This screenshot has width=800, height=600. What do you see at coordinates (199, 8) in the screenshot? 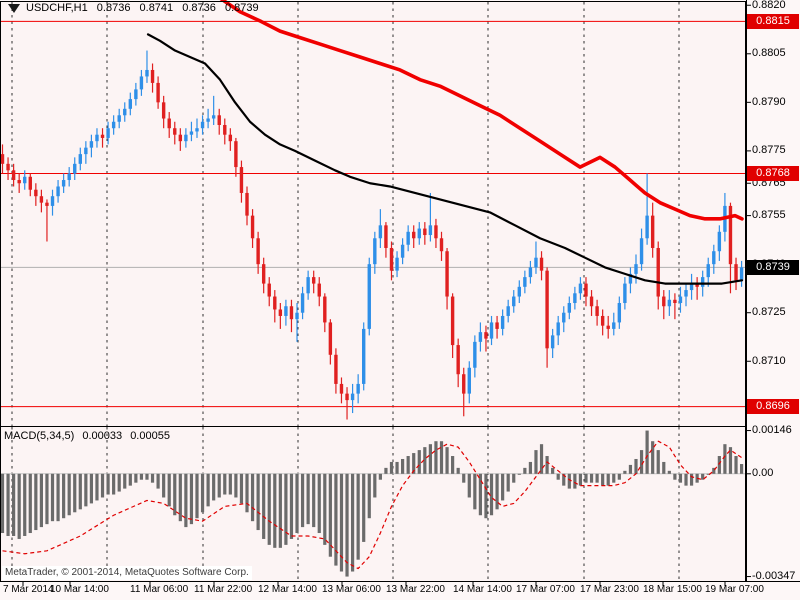
I see `ohlc-low: 0.8736` at bounding box center [199, 8].